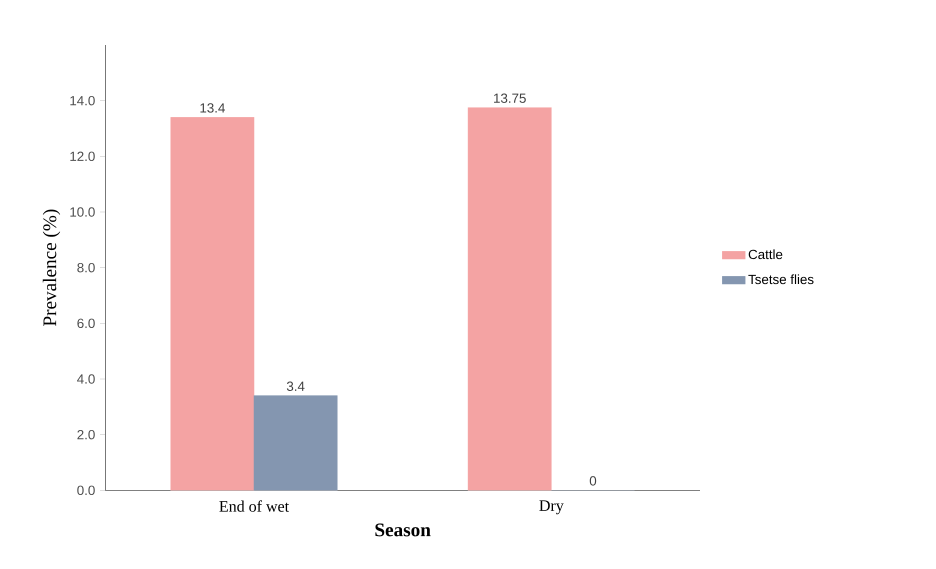 The height and width of the screenshot is (569, 936). Describe the element at coordinates (82, 101) in the screenshot. I see `y-tick-label: 14.0` at that location.